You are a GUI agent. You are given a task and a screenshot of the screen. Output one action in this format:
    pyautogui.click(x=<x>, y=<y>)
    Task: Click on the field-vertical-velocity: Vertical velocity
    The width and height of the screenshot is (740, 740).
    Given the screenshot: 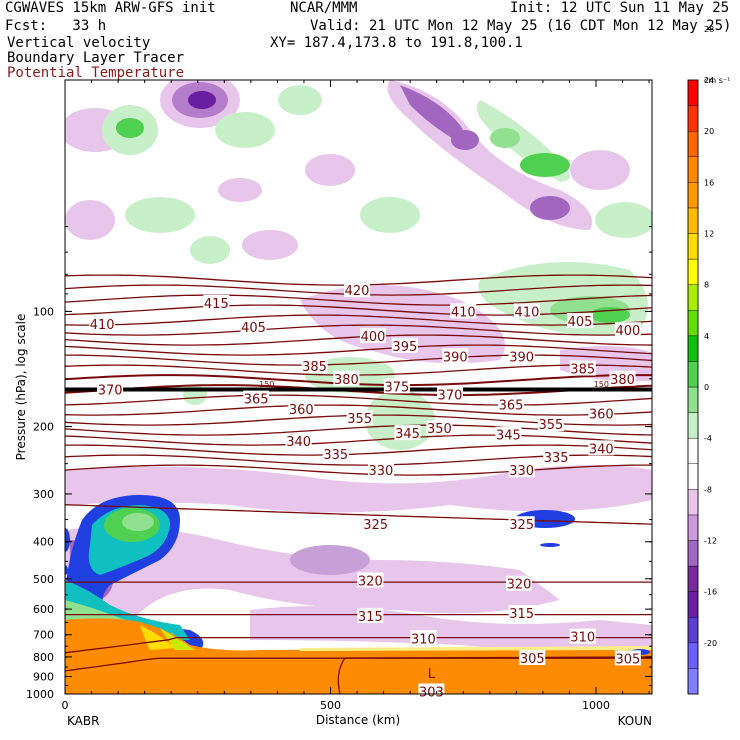 What is the action you would take?
    pyautogui.click(x=79, y=43)
    